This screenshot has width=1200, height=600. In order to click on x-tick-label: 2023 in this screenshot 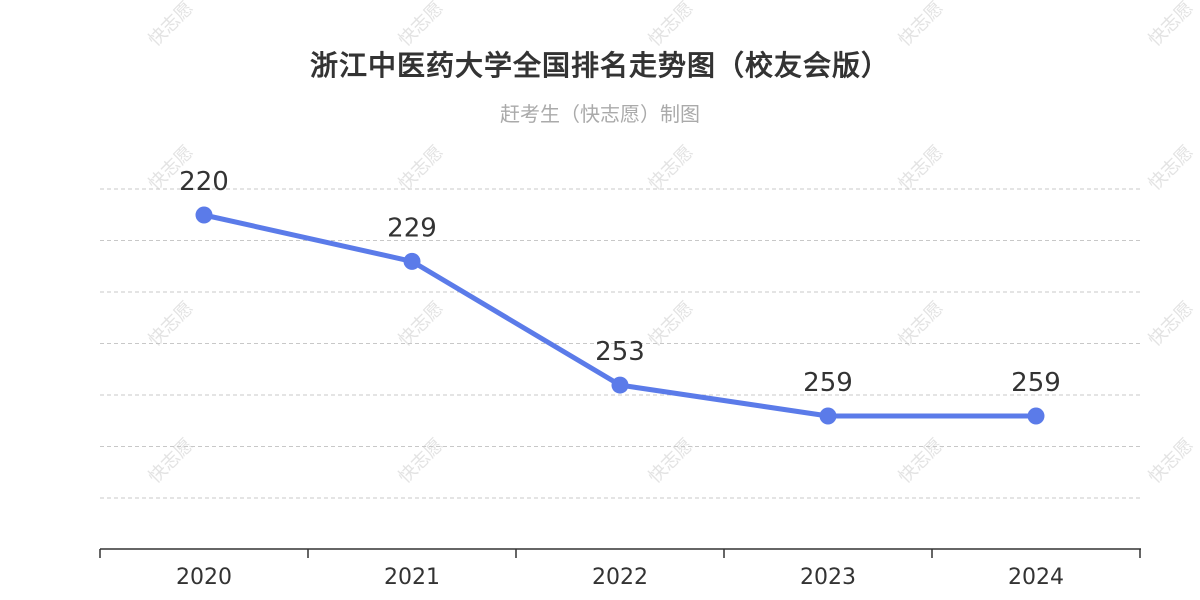, I will do `click(828, 577)`.